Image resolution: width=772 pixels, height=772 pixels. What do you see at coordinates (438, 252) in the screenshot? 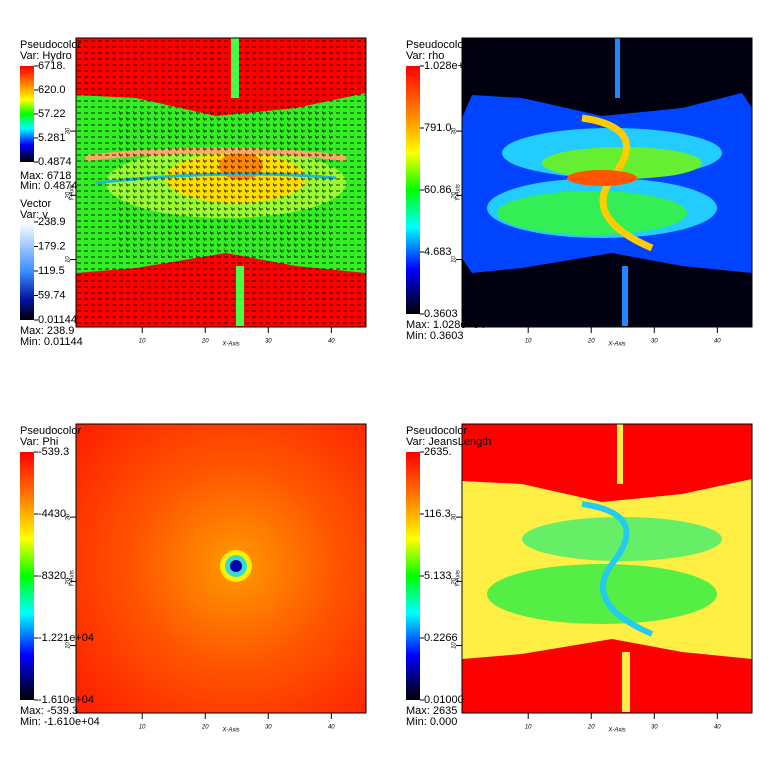
I see `colorbar-label: 4.683` at bounding box center [438, 252].